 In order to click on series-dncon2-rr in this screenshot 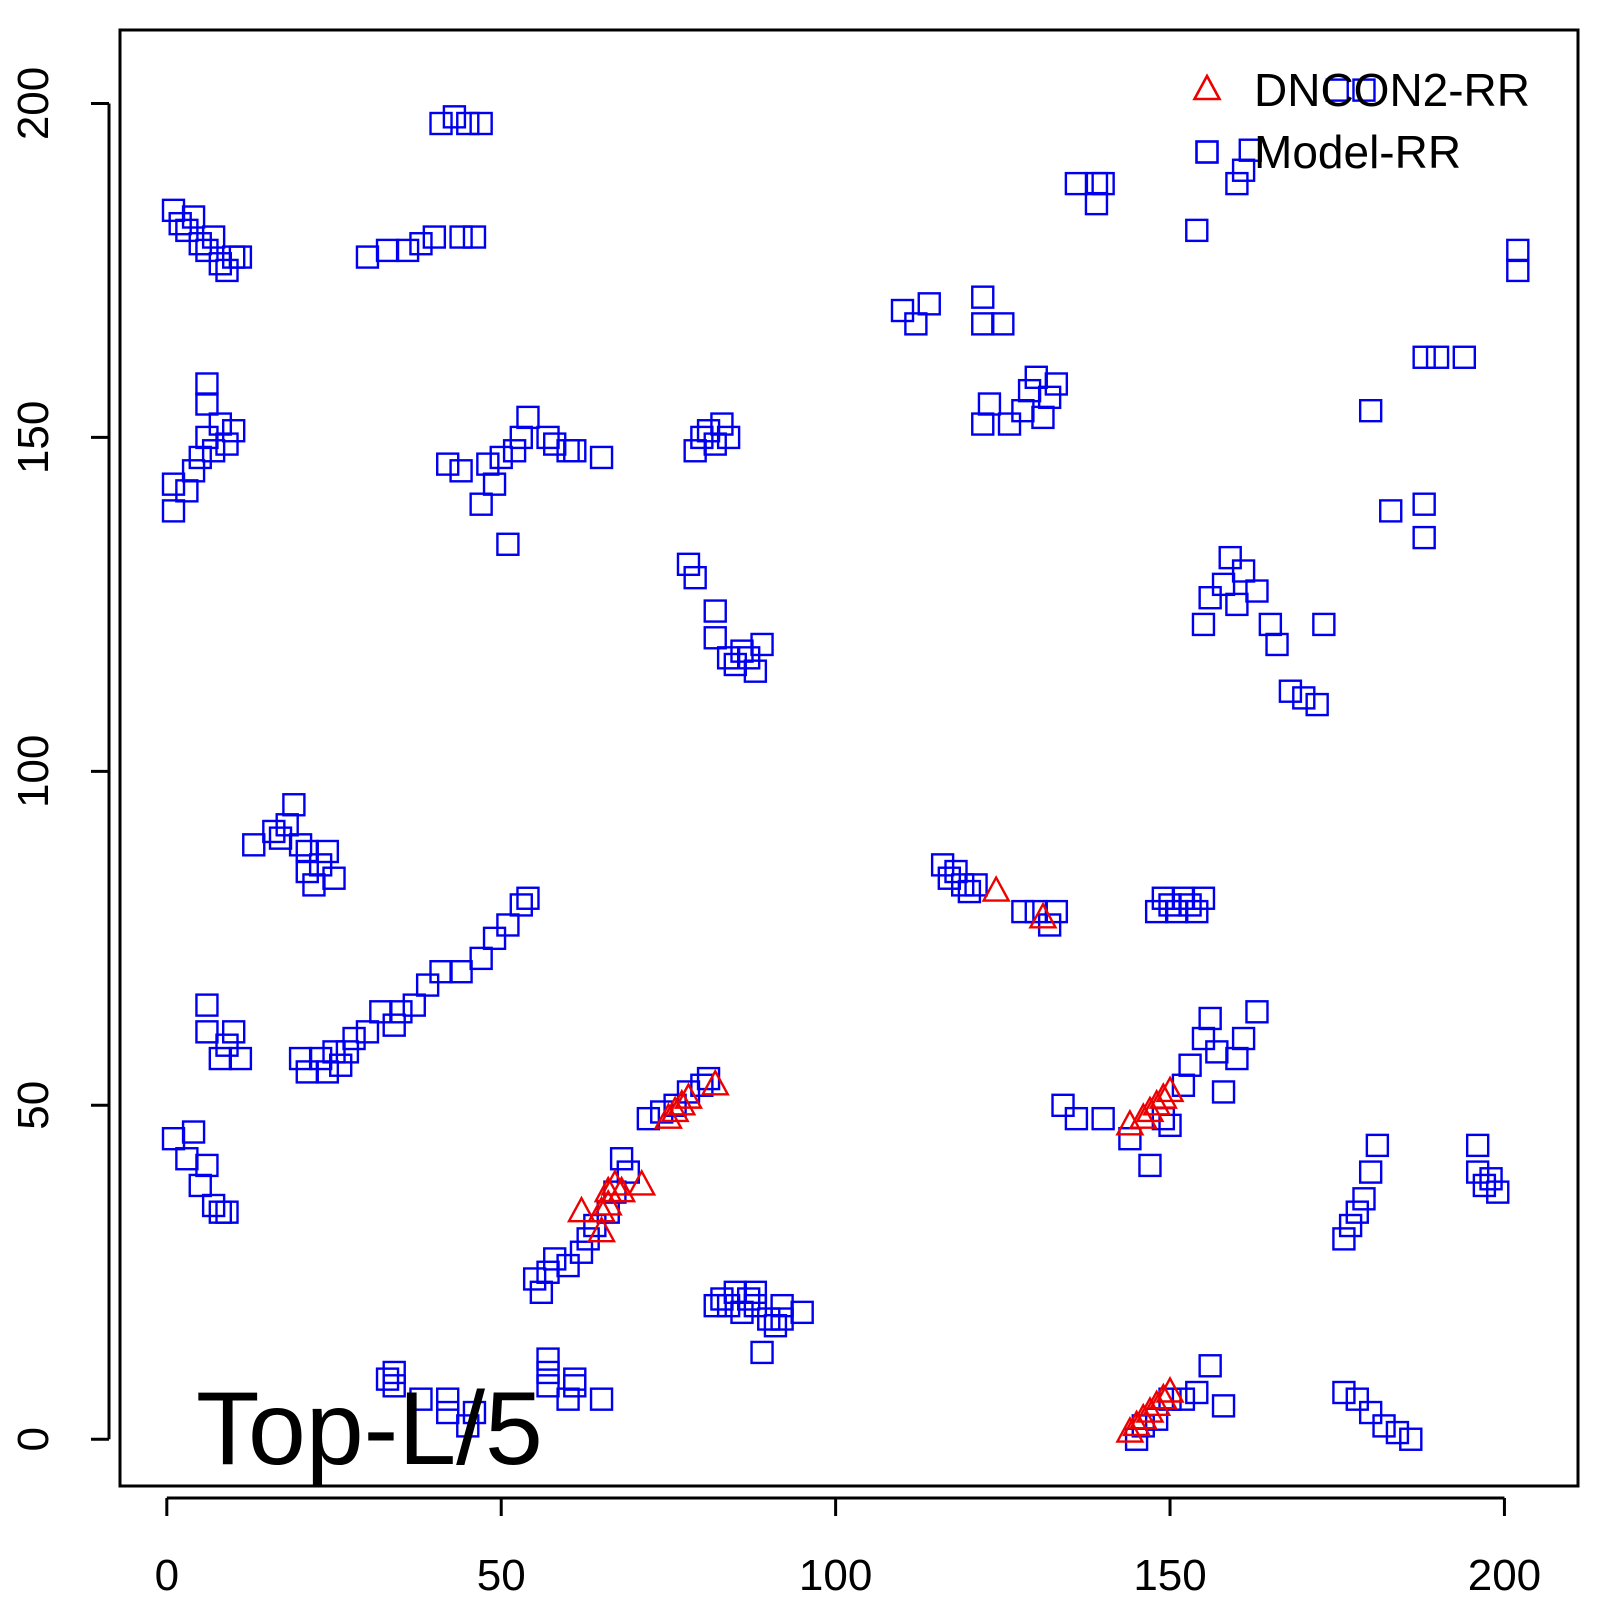, I will do `click(875, 1159)`.